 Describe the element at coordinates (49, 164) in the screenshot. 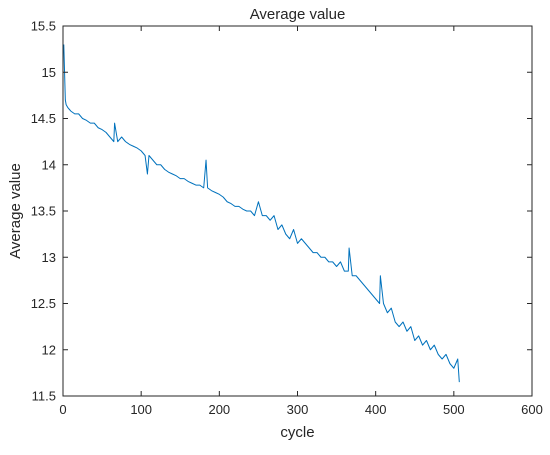

I see `y-tick-label: 14` at that location.